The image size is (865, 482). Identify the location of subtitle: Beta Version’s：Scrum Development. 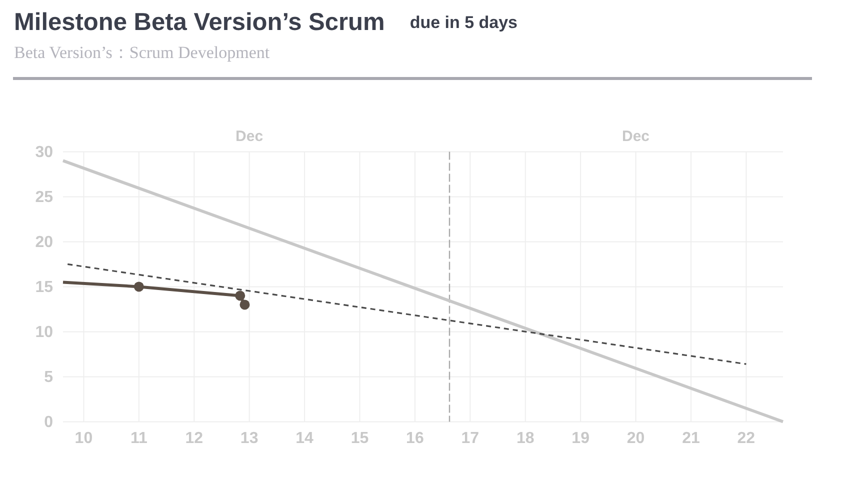
(142, 52).